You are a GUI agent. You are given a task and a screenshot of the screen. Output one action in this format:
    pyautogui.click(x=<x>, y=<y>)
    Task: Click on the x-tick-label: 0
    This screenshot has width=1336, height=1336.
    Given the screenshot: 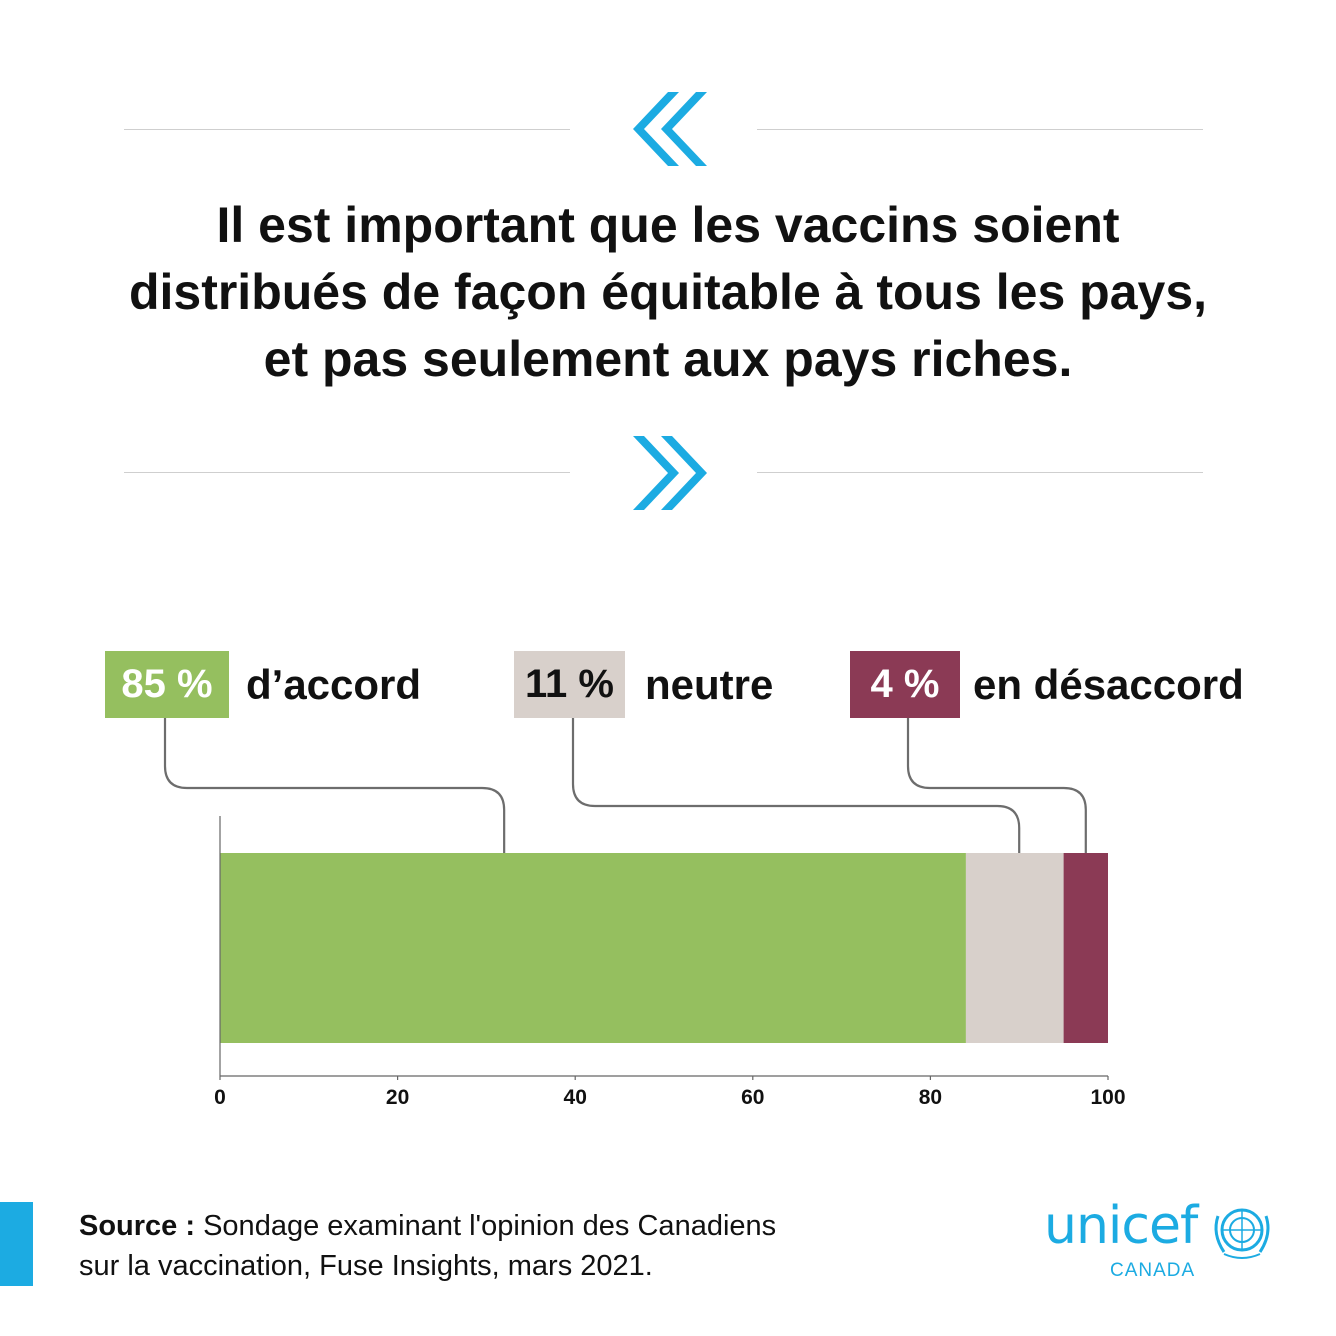 What is the action you would take?
    pyautogui.click(x=220, y=1097)
    